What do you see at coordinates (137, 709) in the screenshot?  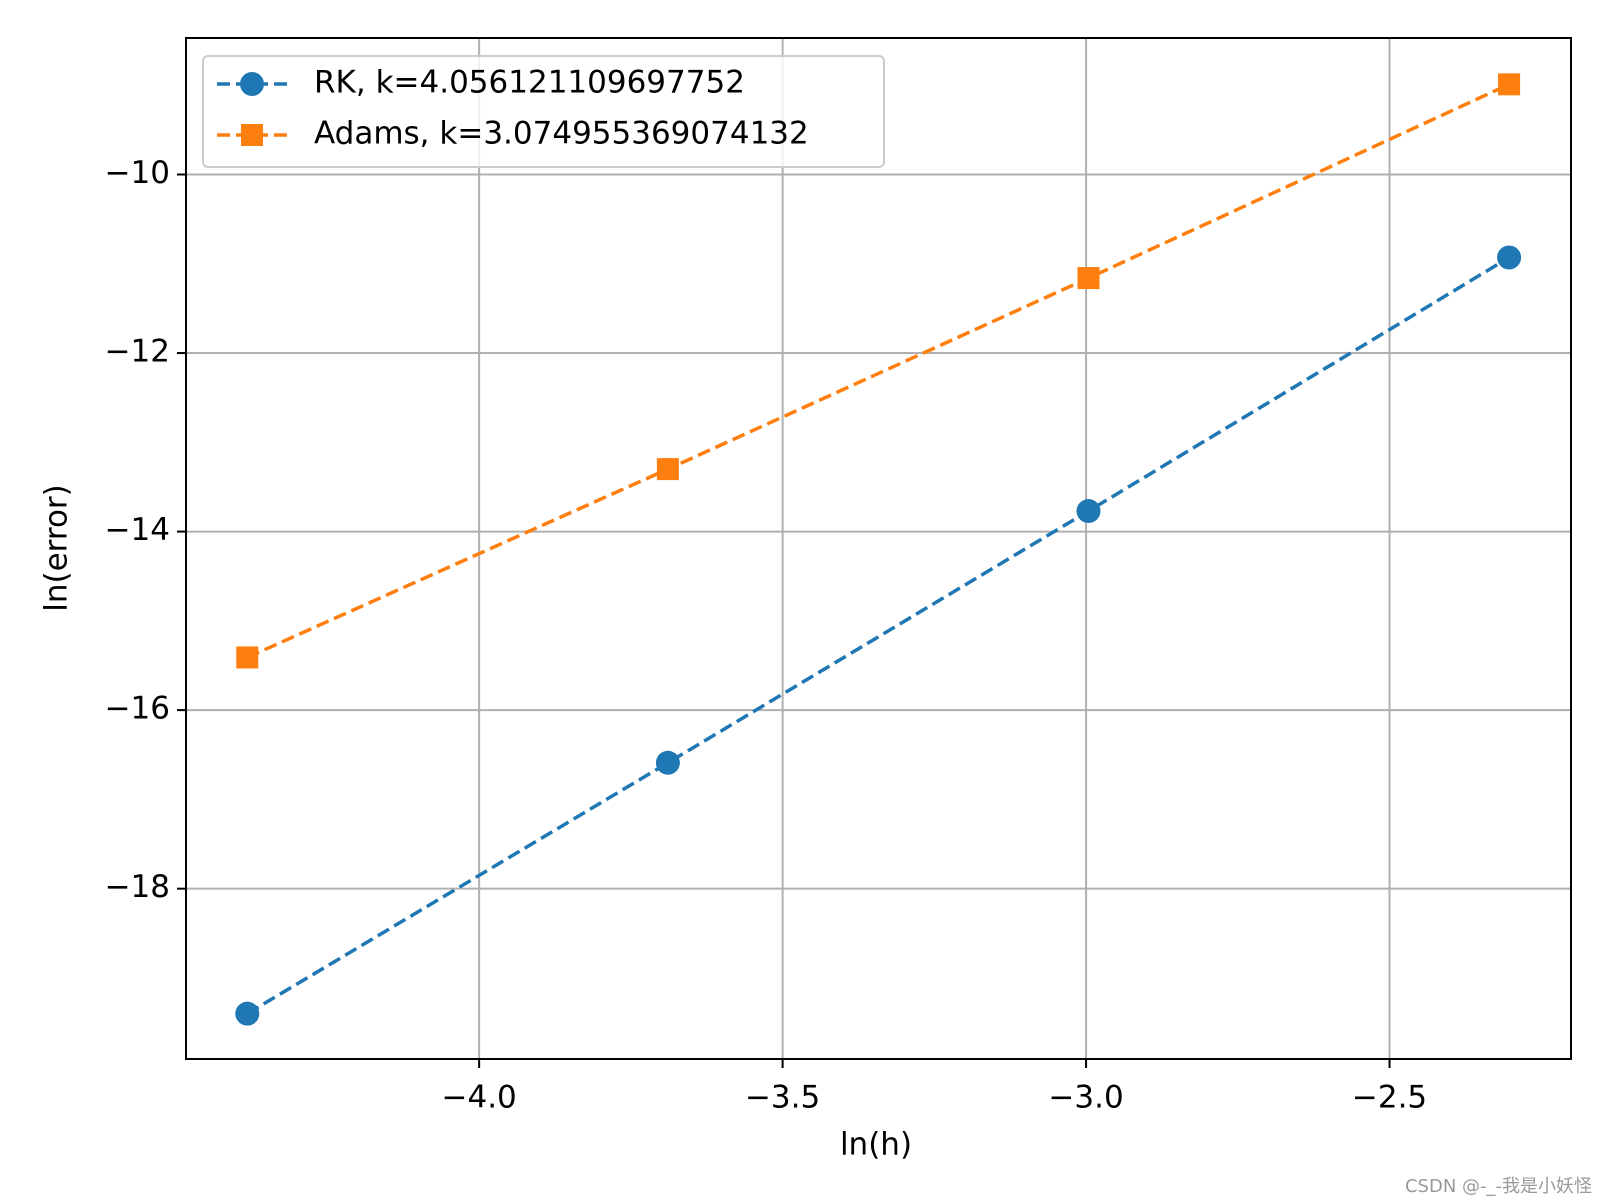 I see `y-tick-label: −16` at bounding box center [137, 709].